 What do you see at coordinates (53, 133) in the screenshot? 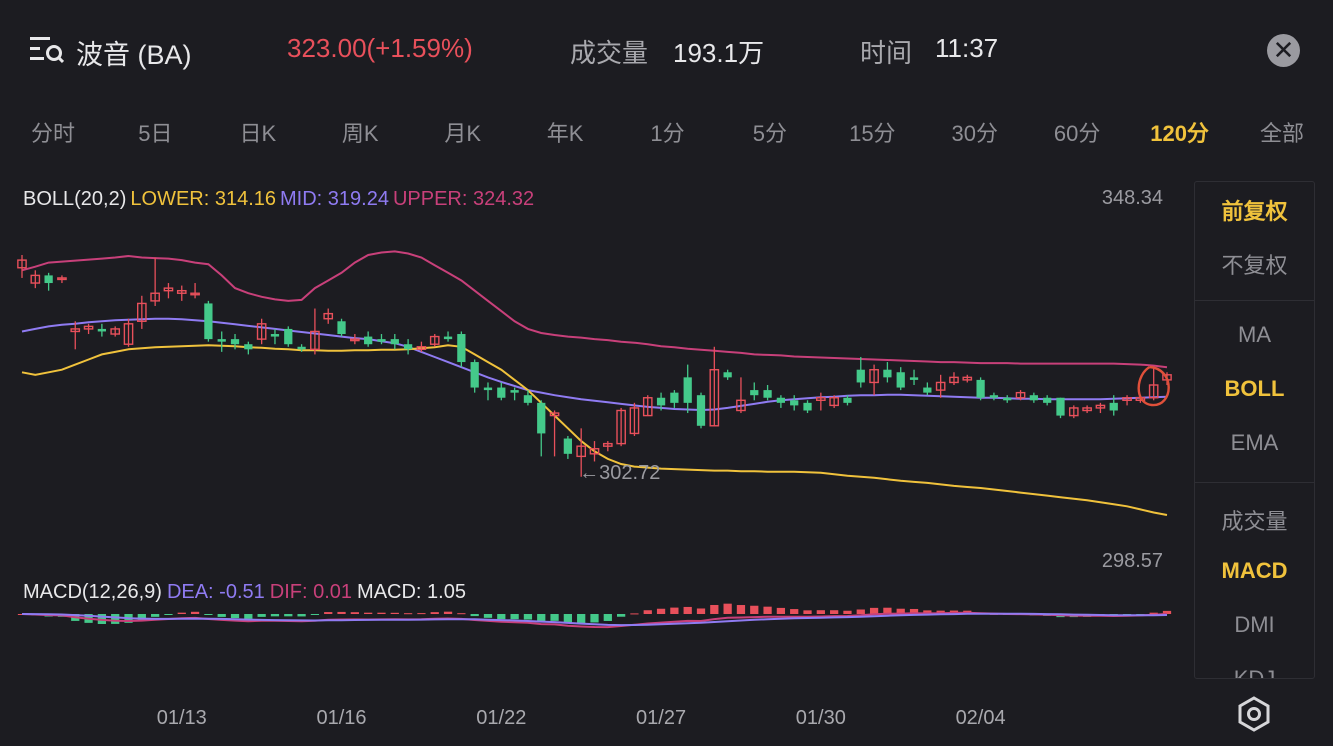
I see `tab-0: 分时` at bounding box center [53, 133].